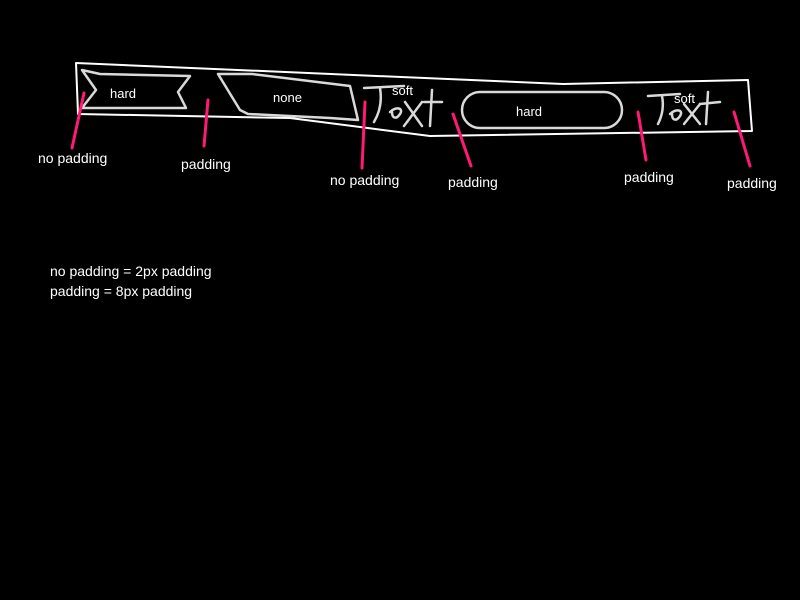 Image resolution: width=800 pixels, height=600 pixels. I want to click on annotation-label-4: padding, so click(473, 182).